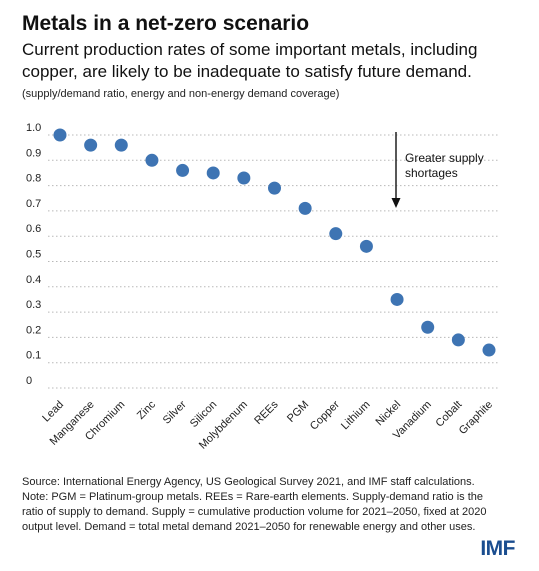 The image size is (539, 571). Describe the element at coordinates (166, 23) in the screenshot. I see `chart-title: Metals in a net-zero scenario` at that location.